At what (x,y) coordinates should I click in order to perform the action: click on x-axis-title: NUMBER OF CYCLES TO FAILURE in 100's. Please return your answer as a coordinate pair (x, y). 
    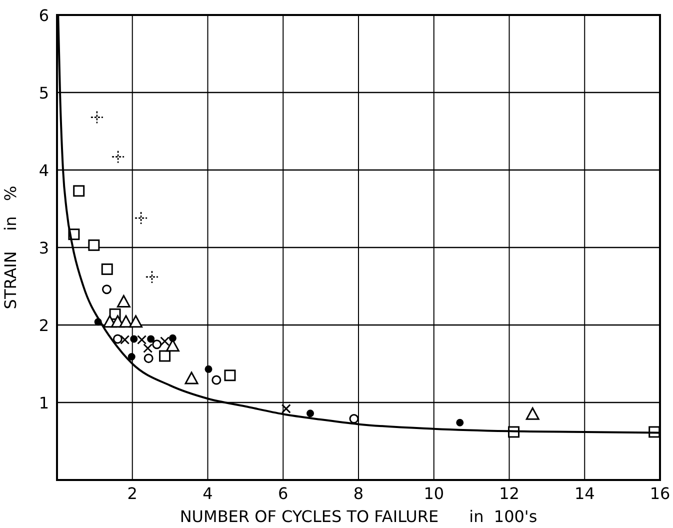
    Looking at the image, I should click on (359, 516).